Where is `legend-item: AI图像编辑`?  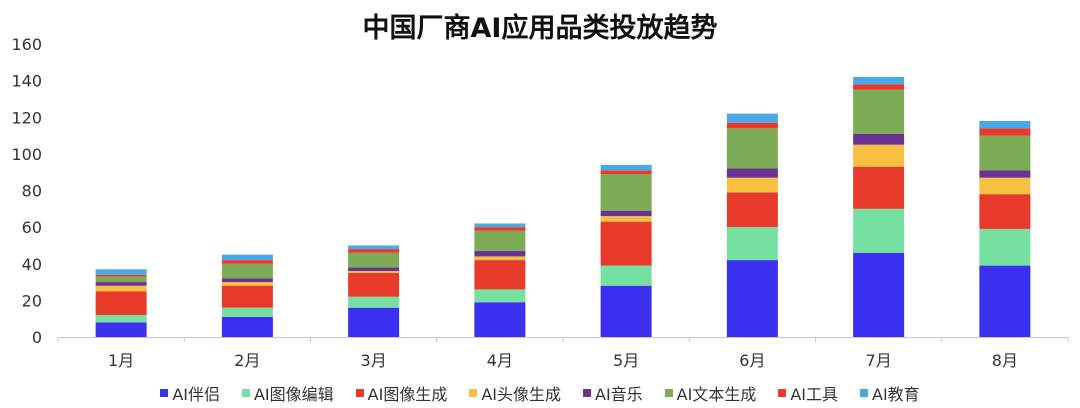
legend-item: AI图像编辑 is located at coordinates (287, 393).